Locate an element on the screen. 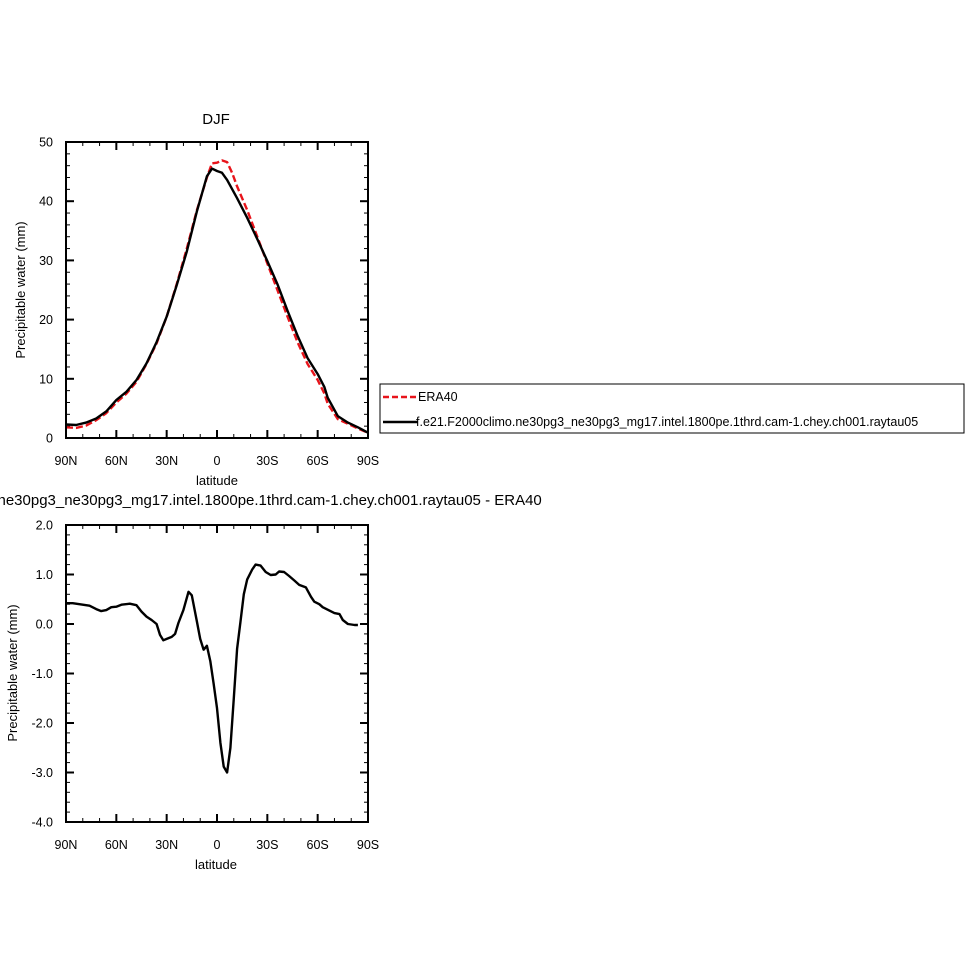 This screenshot has height=979, width=979. y-axis-ticks: 0 10 20 30 40 50 is located at coordinates (203, 291).